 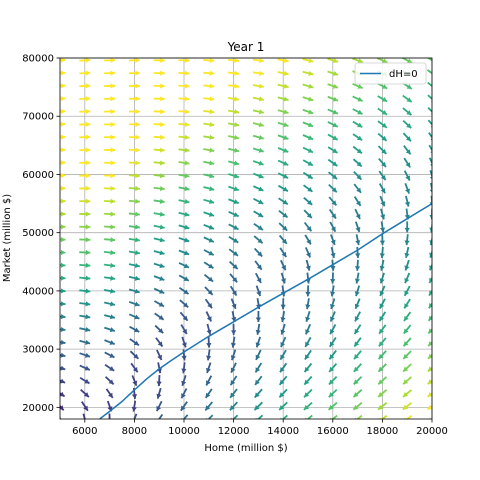 What do you see at coordinates (403, 74) in the screenshot?
I see `legend-label-dH0: dH=0` at bounding box center [403, 74].